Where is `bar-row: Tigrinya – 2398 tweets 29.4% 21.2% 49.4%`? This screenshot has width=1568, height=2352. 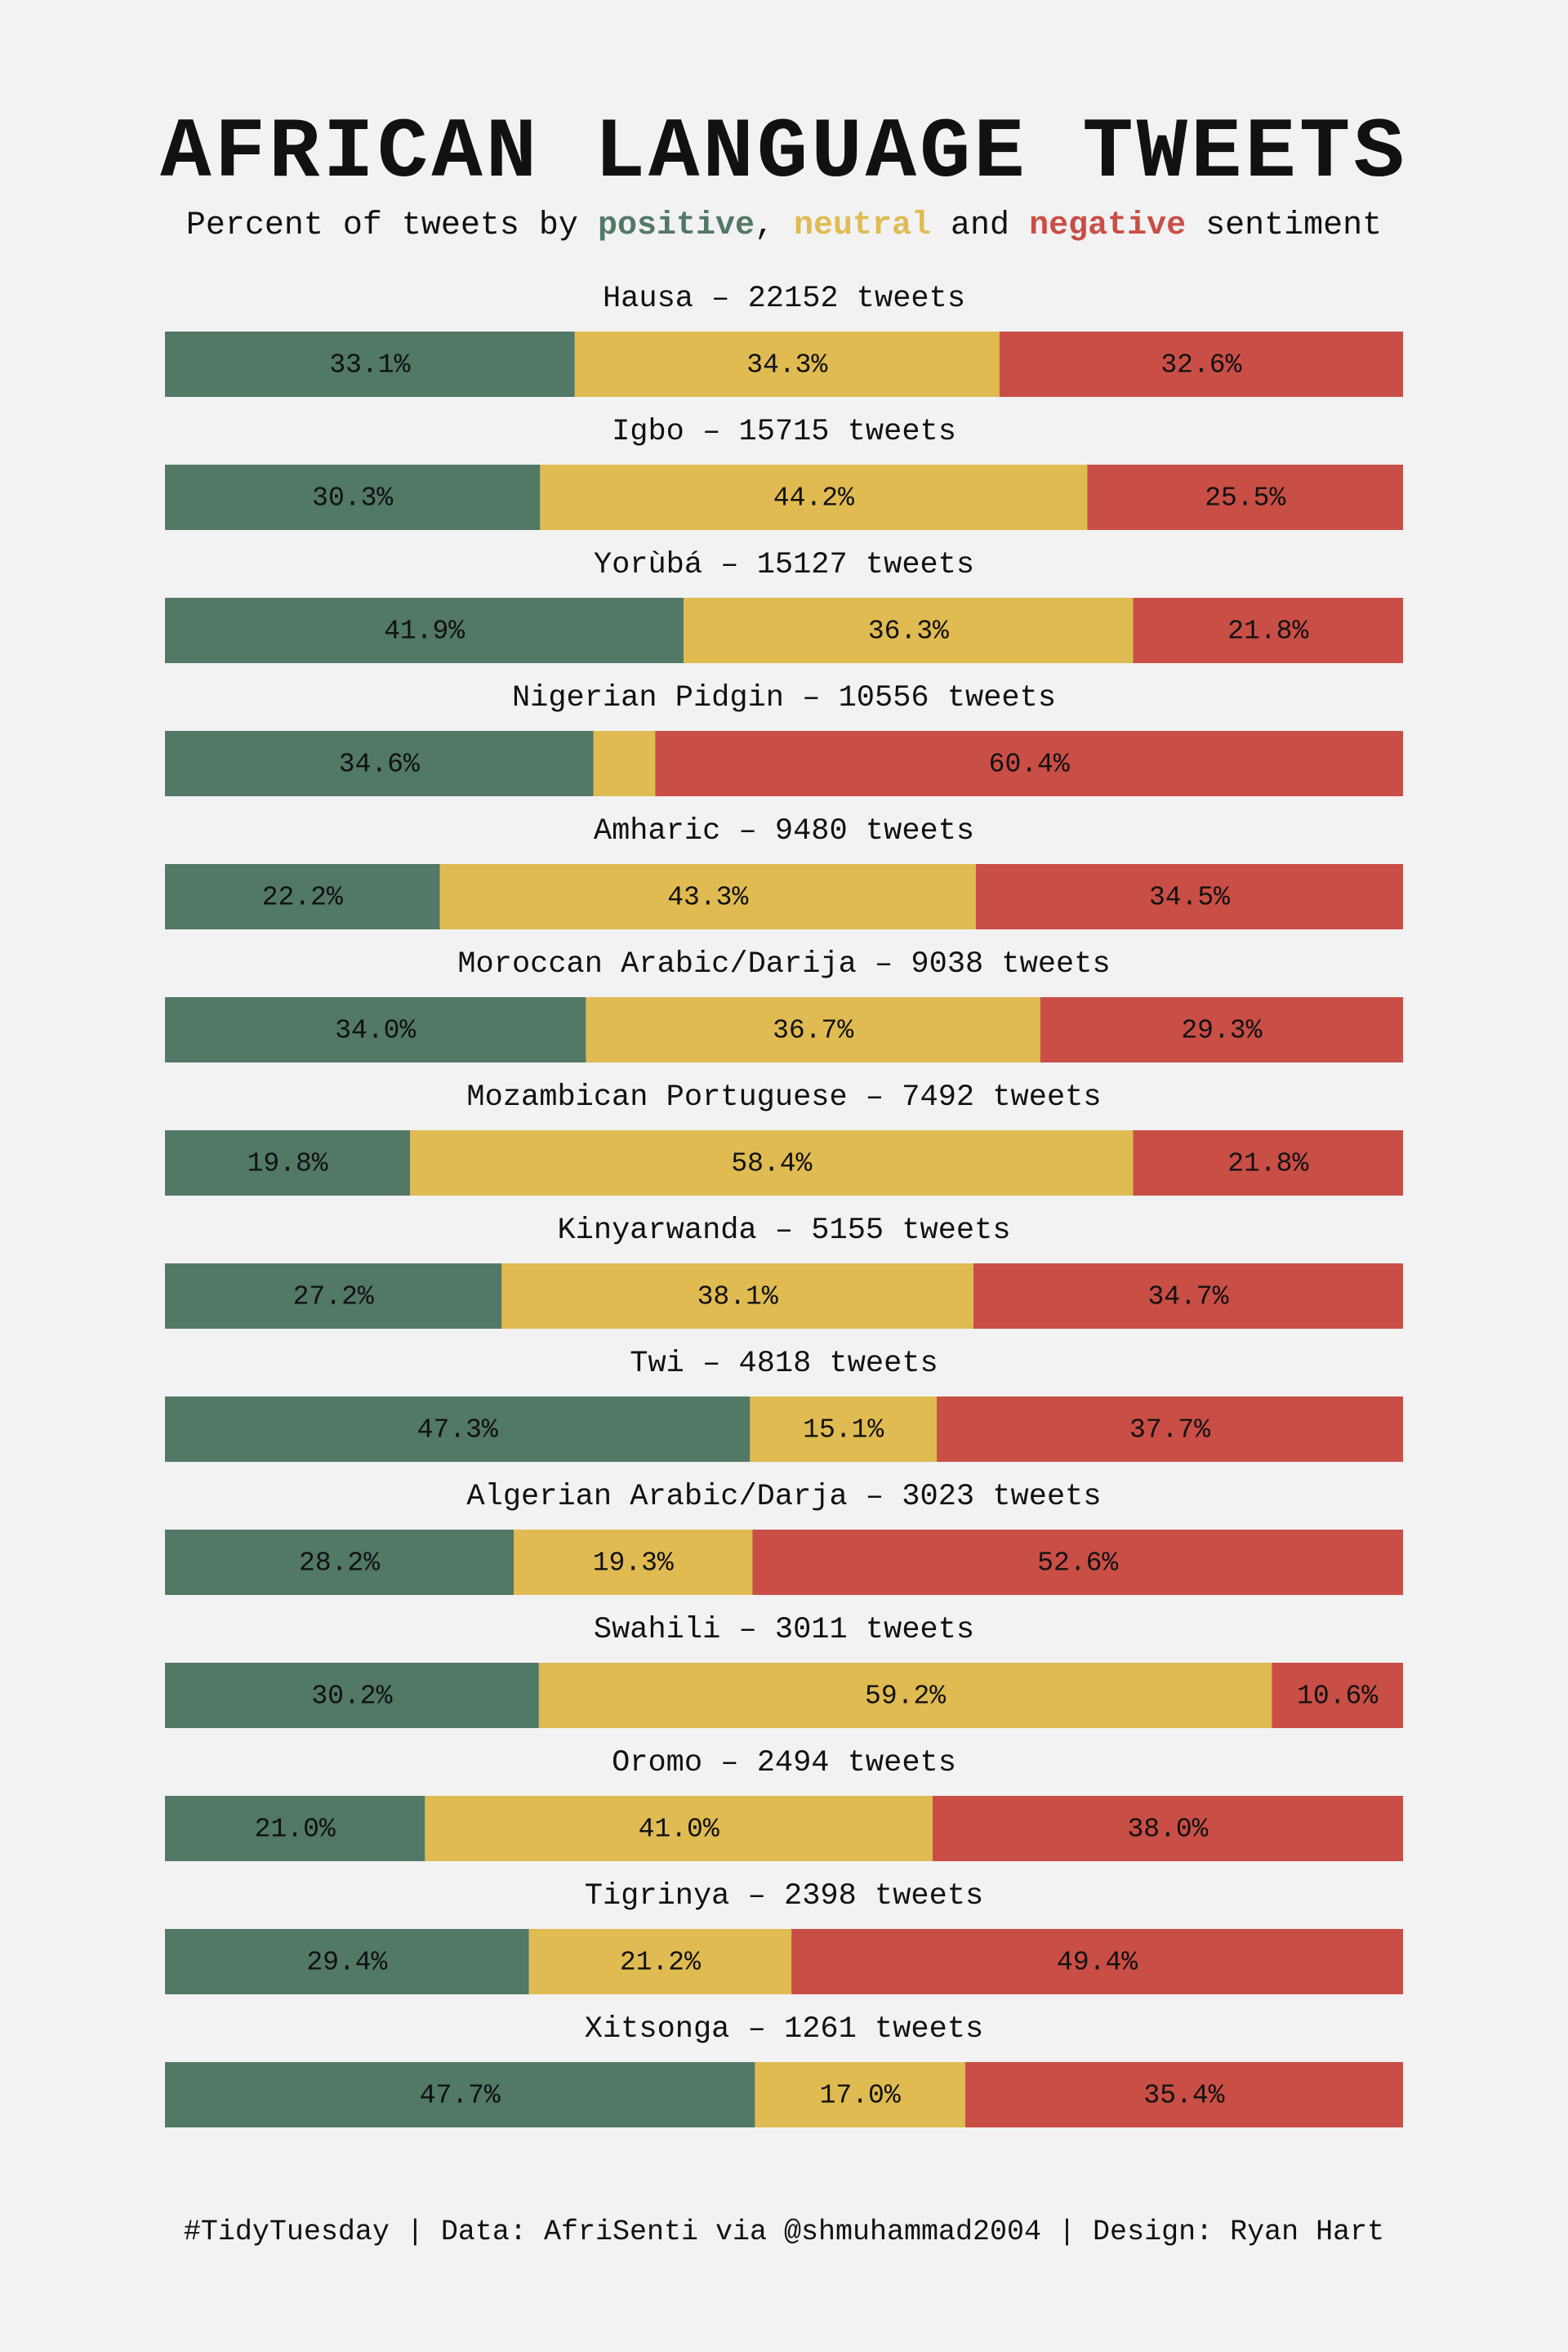 bar-row: Tigrinya – 2398 tweets 29.4% 21.2% 49.4% is located at coordinates (784, 1936).